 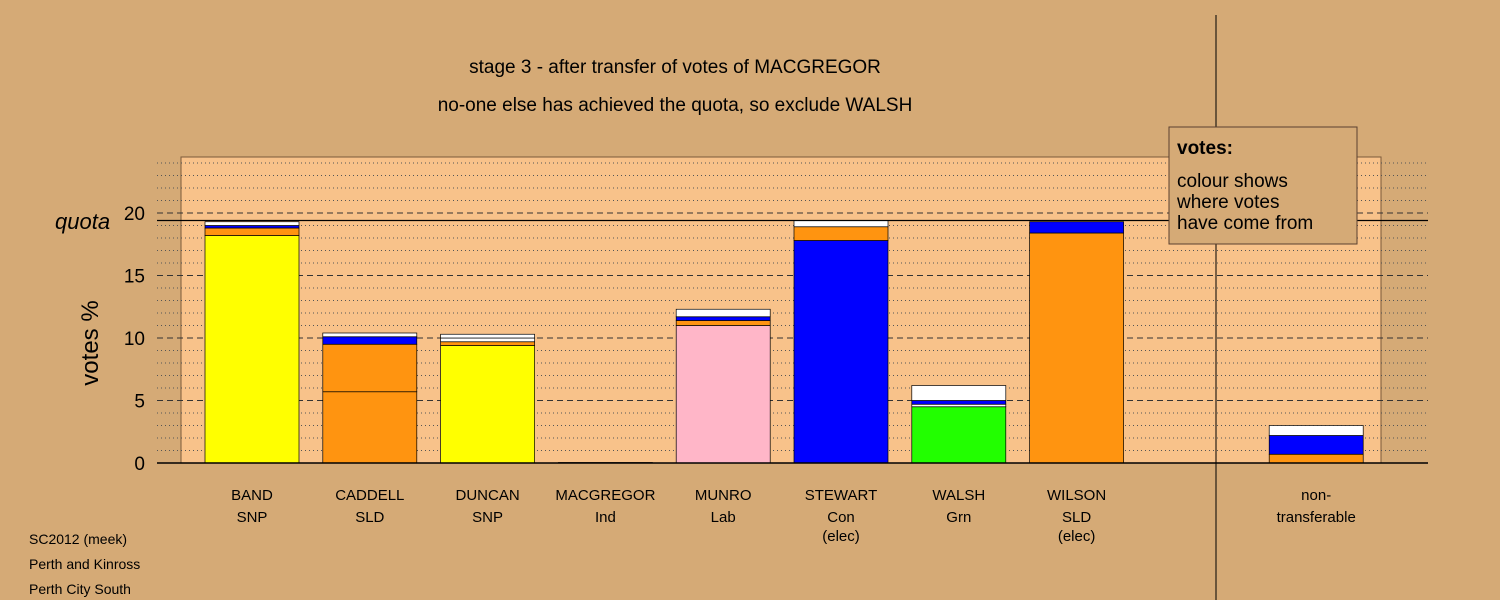 What do you see at coordinates (605, 495) in the screenshot?
I see `category-name-label: MACGREGOR` at bounding box center [605, 495].